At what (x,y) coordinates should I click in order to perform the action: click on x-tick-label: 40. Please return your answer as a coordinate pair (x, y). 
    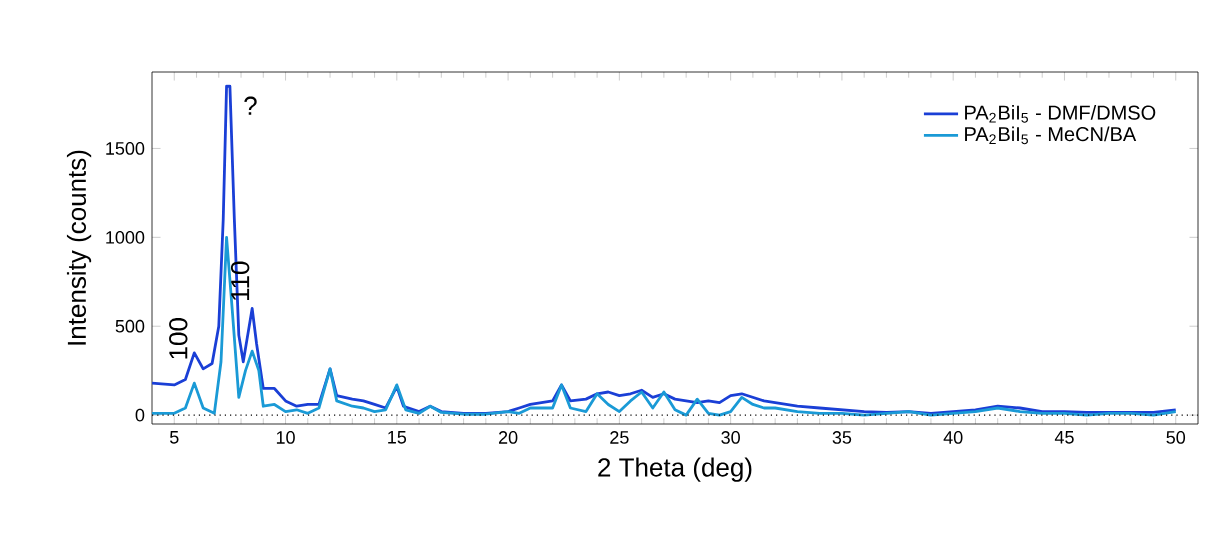
    Looking at the image, I should click on (953, 437).